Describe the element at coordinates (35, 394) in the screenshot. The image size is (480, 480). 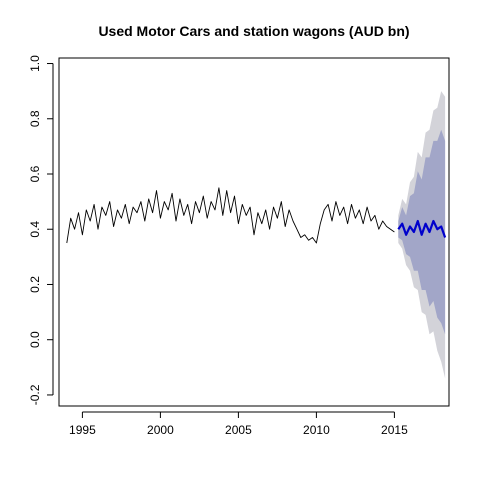
I see `y-tick-label: -0.2` at that location.